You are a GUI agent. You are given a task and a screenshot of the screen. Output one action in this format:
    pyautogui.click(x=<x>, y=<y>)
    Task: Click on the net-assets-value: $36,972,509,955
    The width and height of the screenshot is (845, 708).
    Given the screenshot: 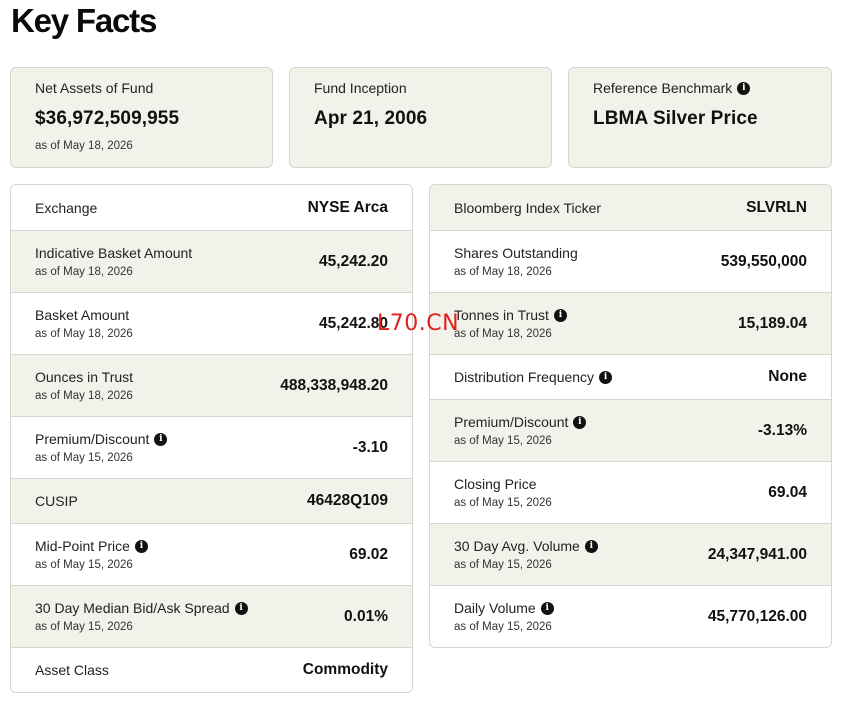 What is the action you would take?
    pyautogui.click(x=107, y=118)
    